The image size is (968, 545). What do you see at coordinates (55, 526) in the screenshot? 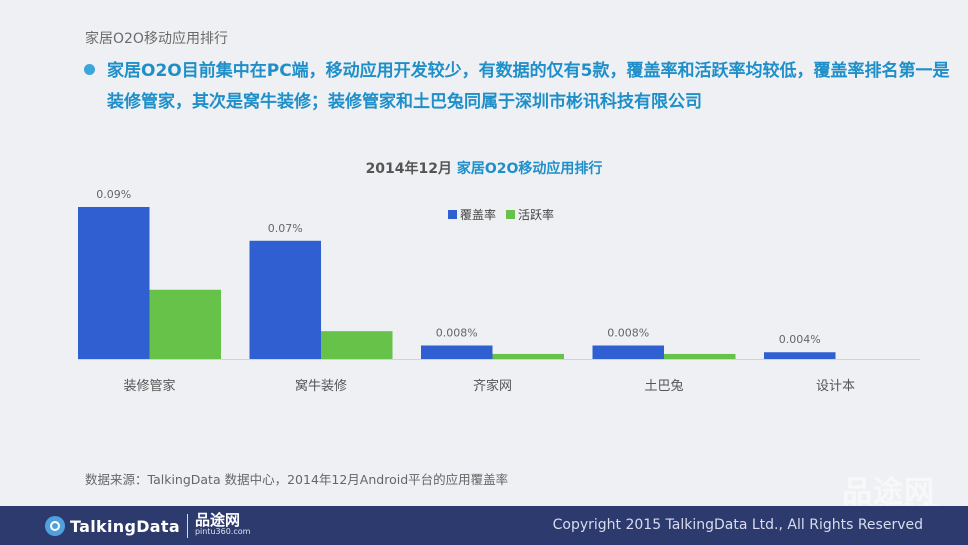
I see `talkingdata-logo-icon` at bounding box center [55, 526].